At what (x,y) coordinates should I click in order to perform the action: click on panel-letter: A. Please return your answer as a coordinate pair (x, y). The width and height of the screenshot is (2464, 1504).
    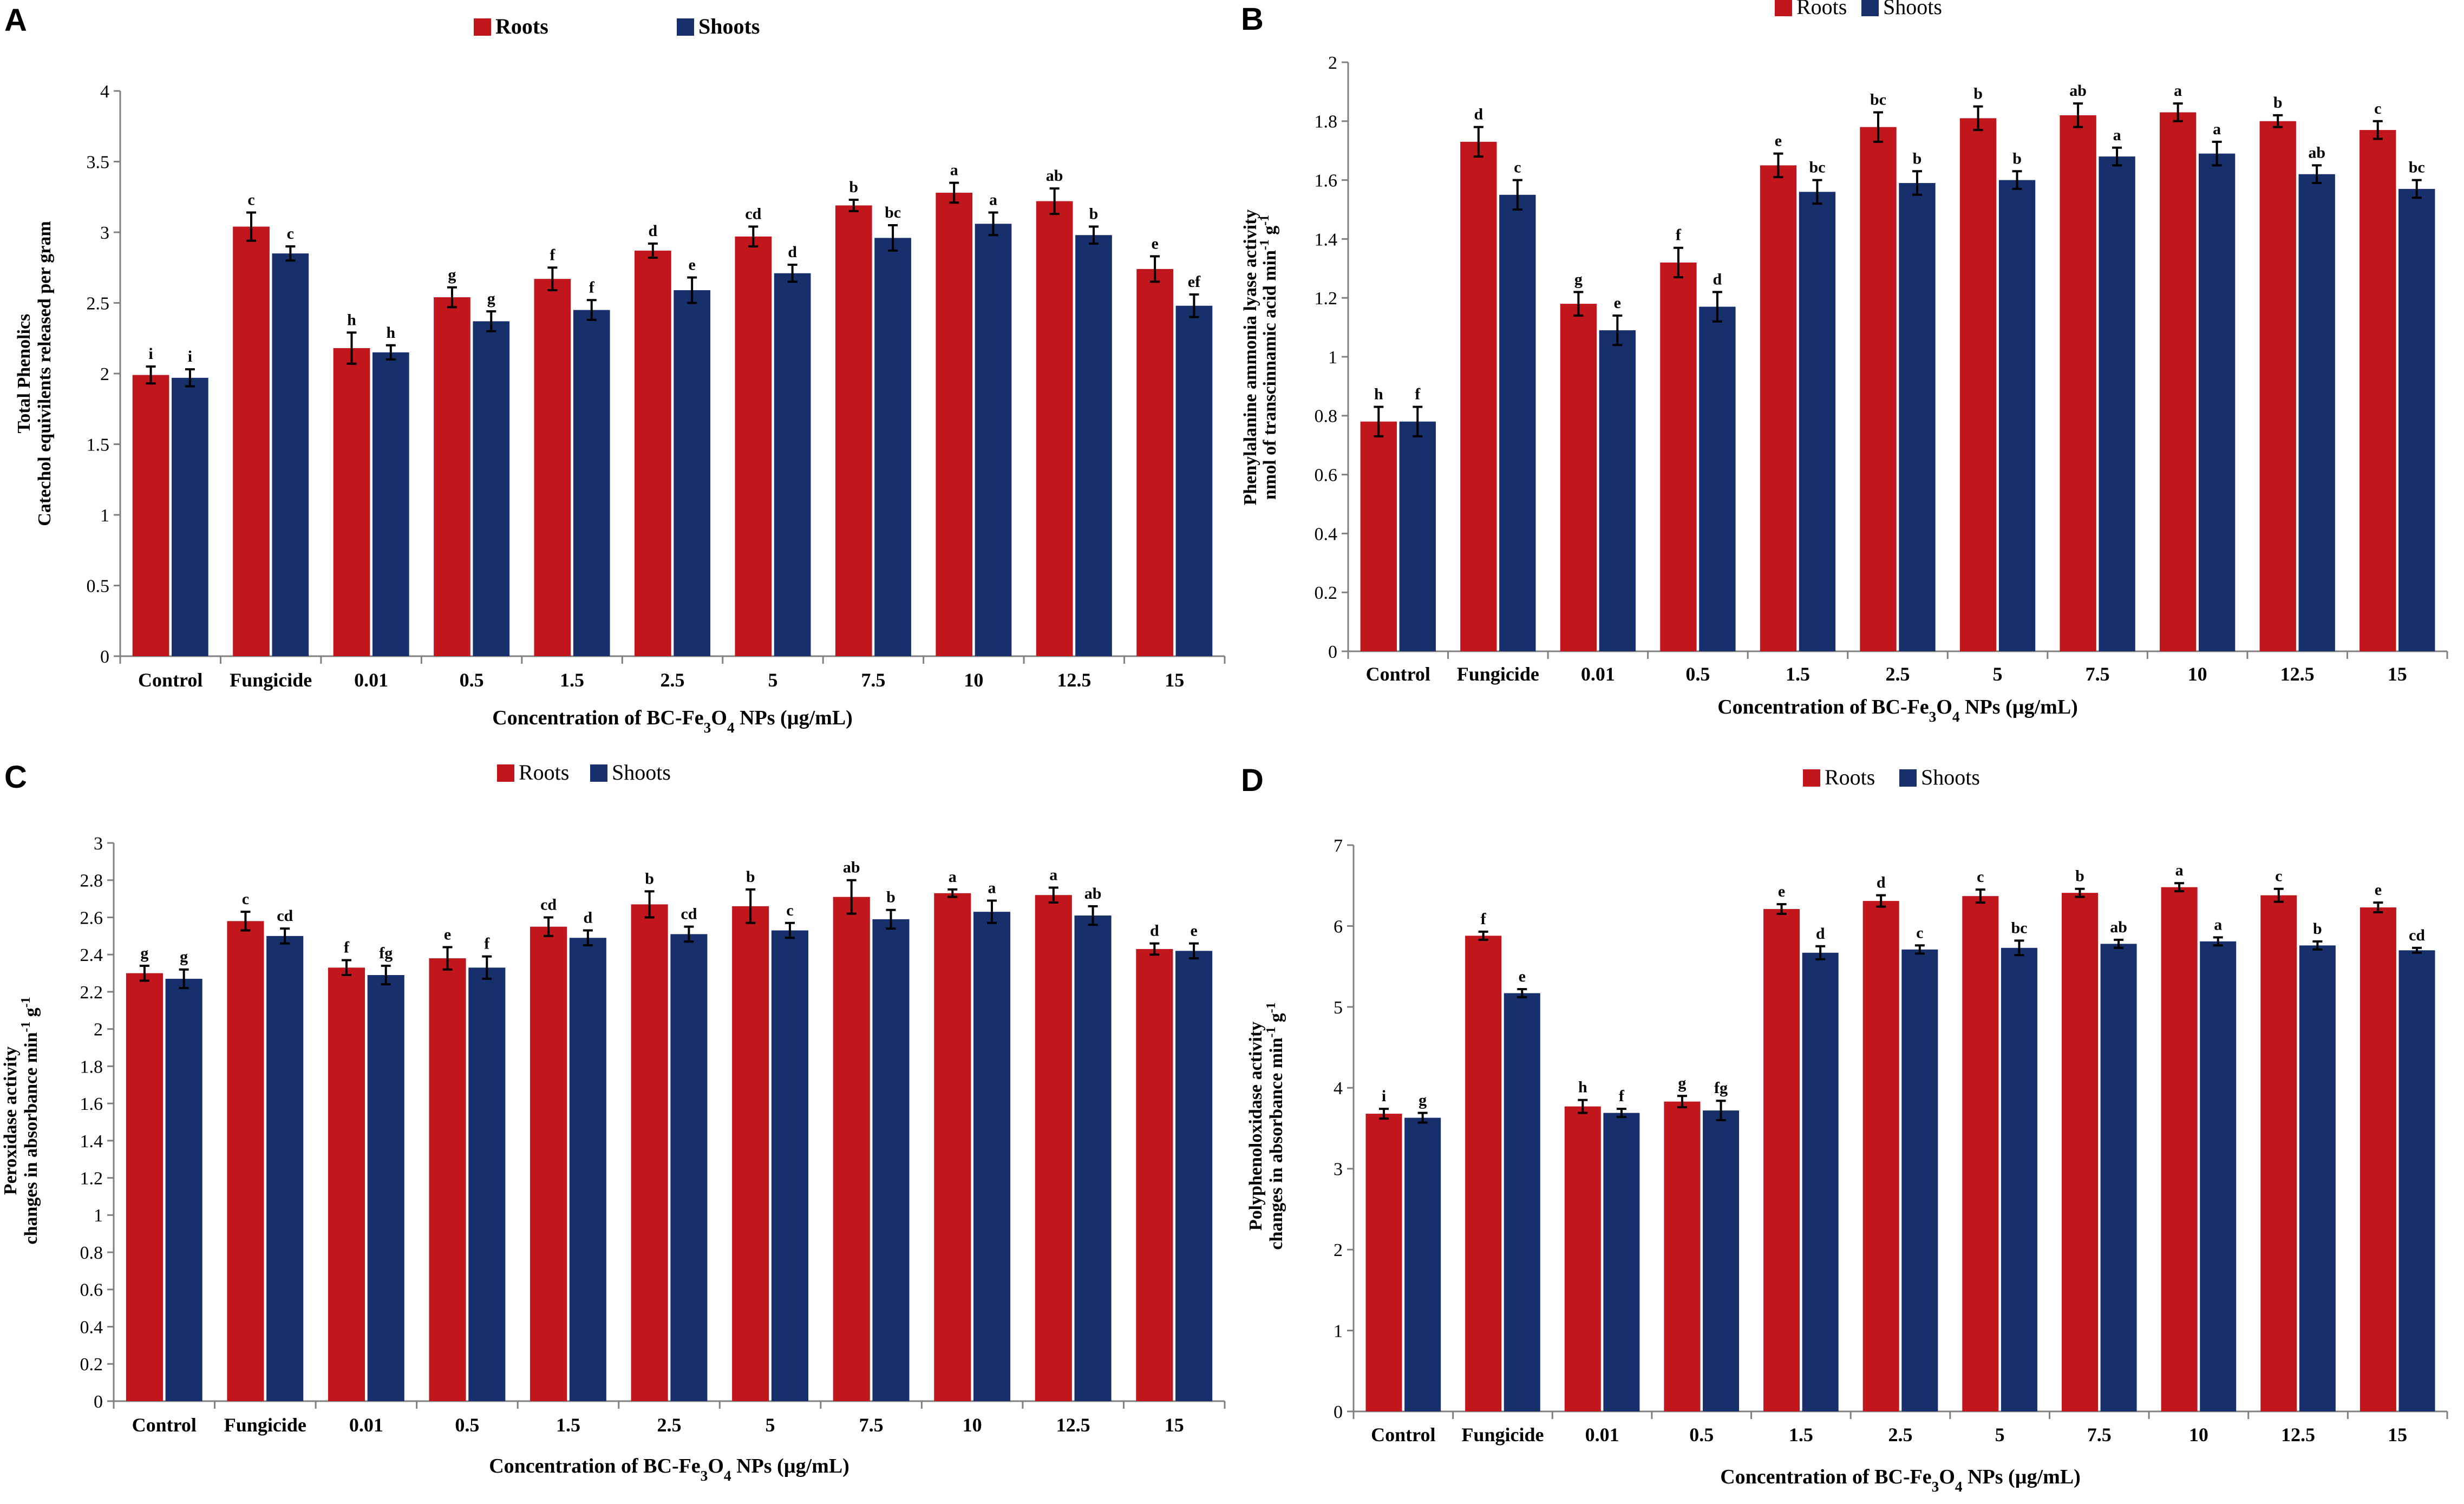
    Looking at the image, I should click on (15, 20).